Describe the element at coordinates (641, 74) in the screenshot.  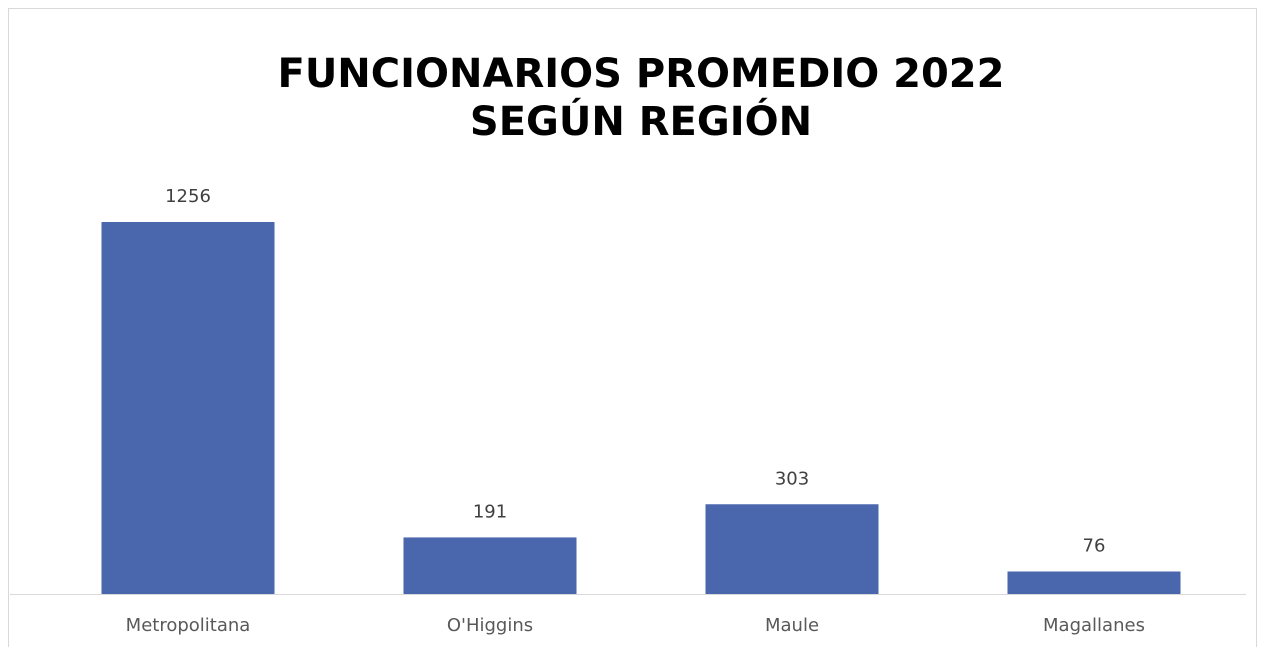
I see `chart-title: FUNCIONARIOS PROMEDIO 2022` at that location.